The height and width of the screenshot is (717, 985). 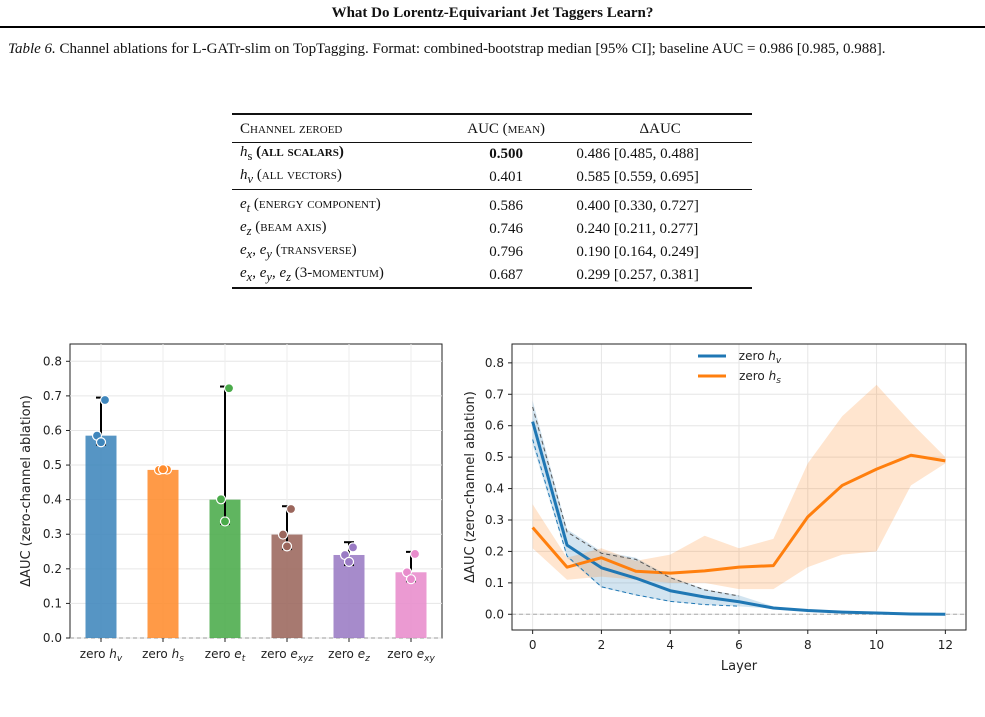 I want to click on row-channel: ex, ey, ez (3-momentum), so click(x=312, y=274).